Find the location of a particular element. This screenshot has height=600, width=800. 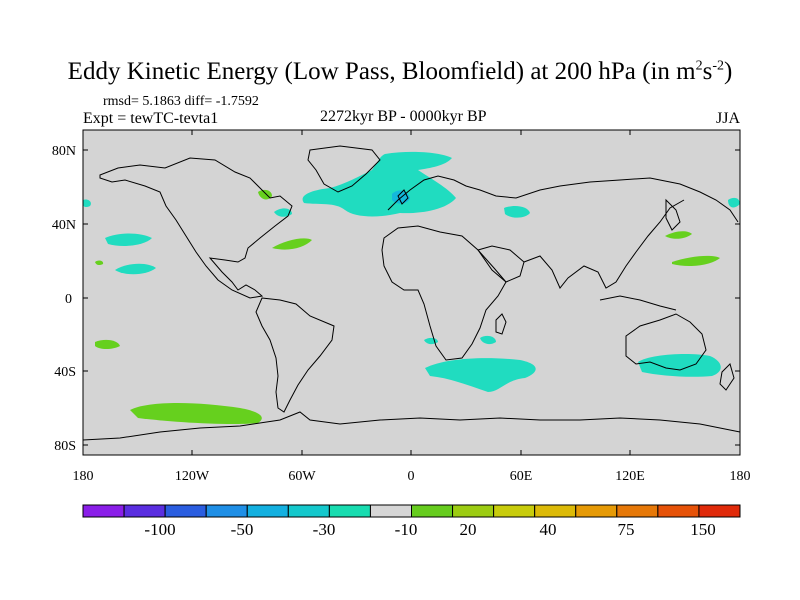

colorbar-label: 40 is located at coordinates (548, 529).